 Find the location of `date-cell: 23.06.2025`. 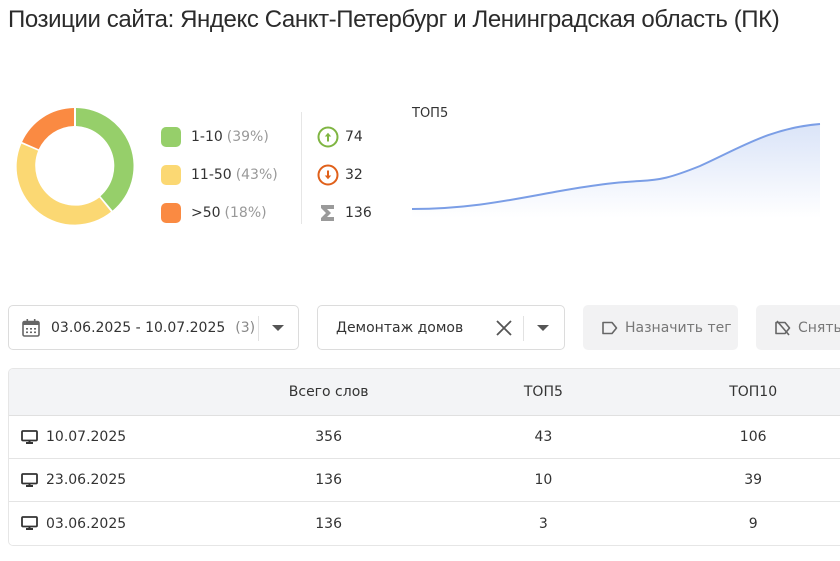

date-cell: 23.06.2025 is located at coordinates (109, 480).